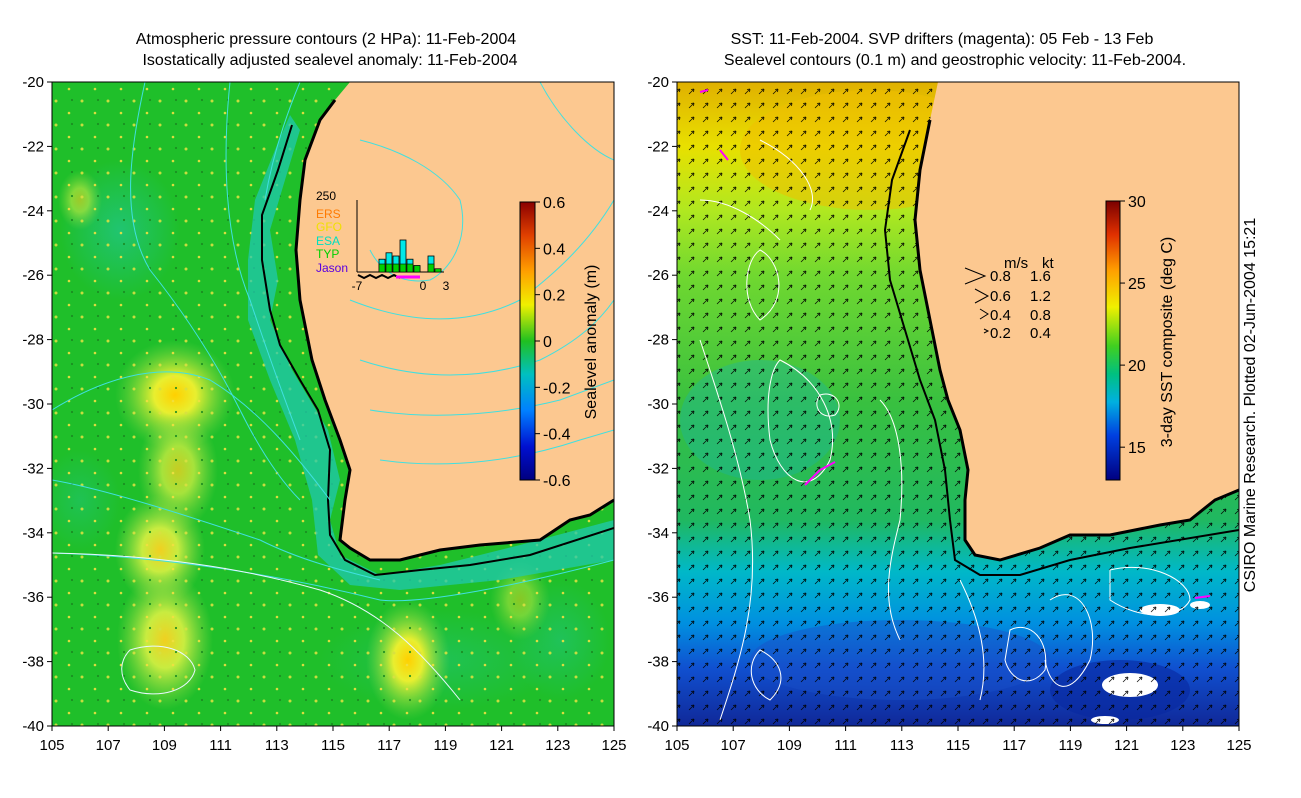 The image size is (1301, 798). What do you see at coordinates (326, 196) in the screenshot?
I see `inset-ymax-label: 250` at bounding box center [326, 196].